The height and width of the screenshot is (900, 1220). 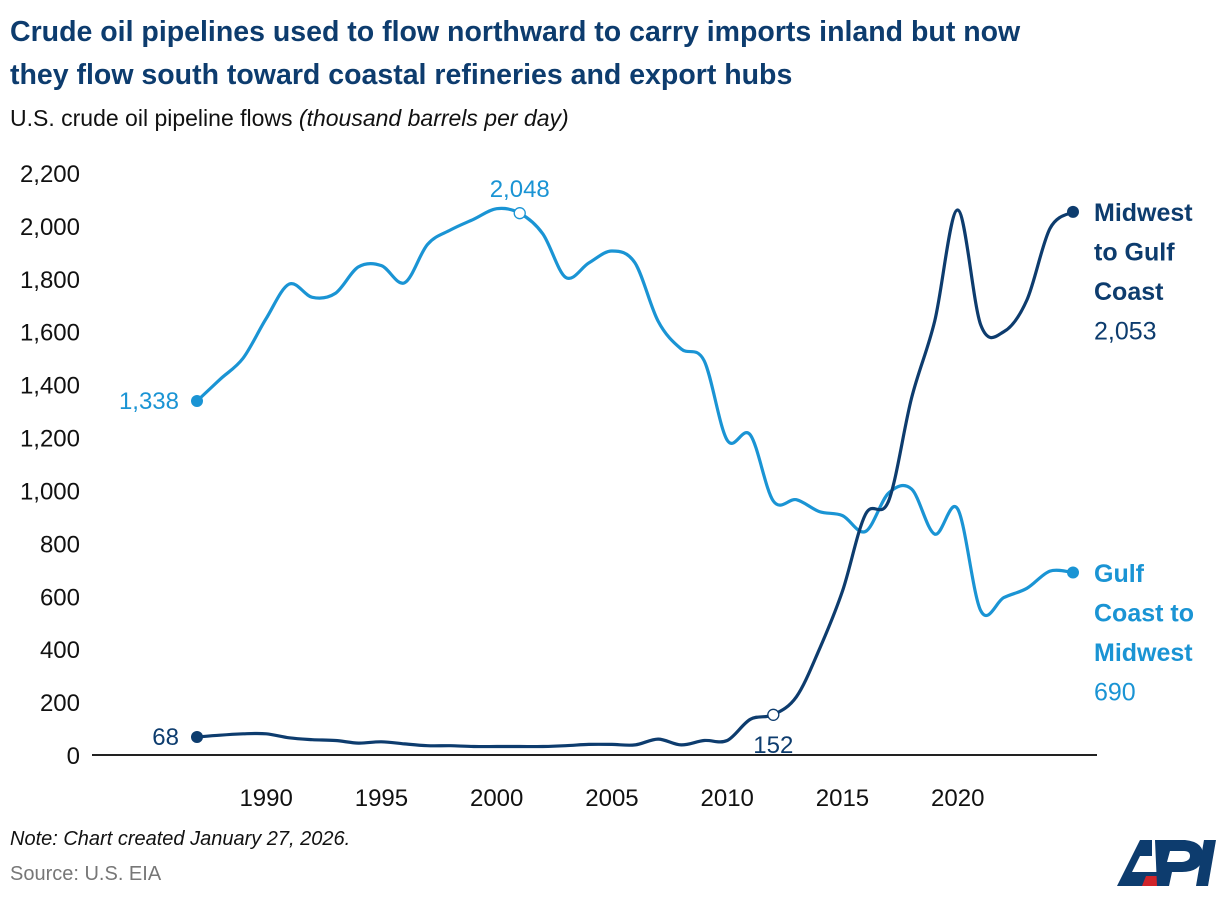 What do you see at coordinates (50, 491) in the screenshot?
I see `y-tick-label: 1,000` at bounding box center [50, 491].